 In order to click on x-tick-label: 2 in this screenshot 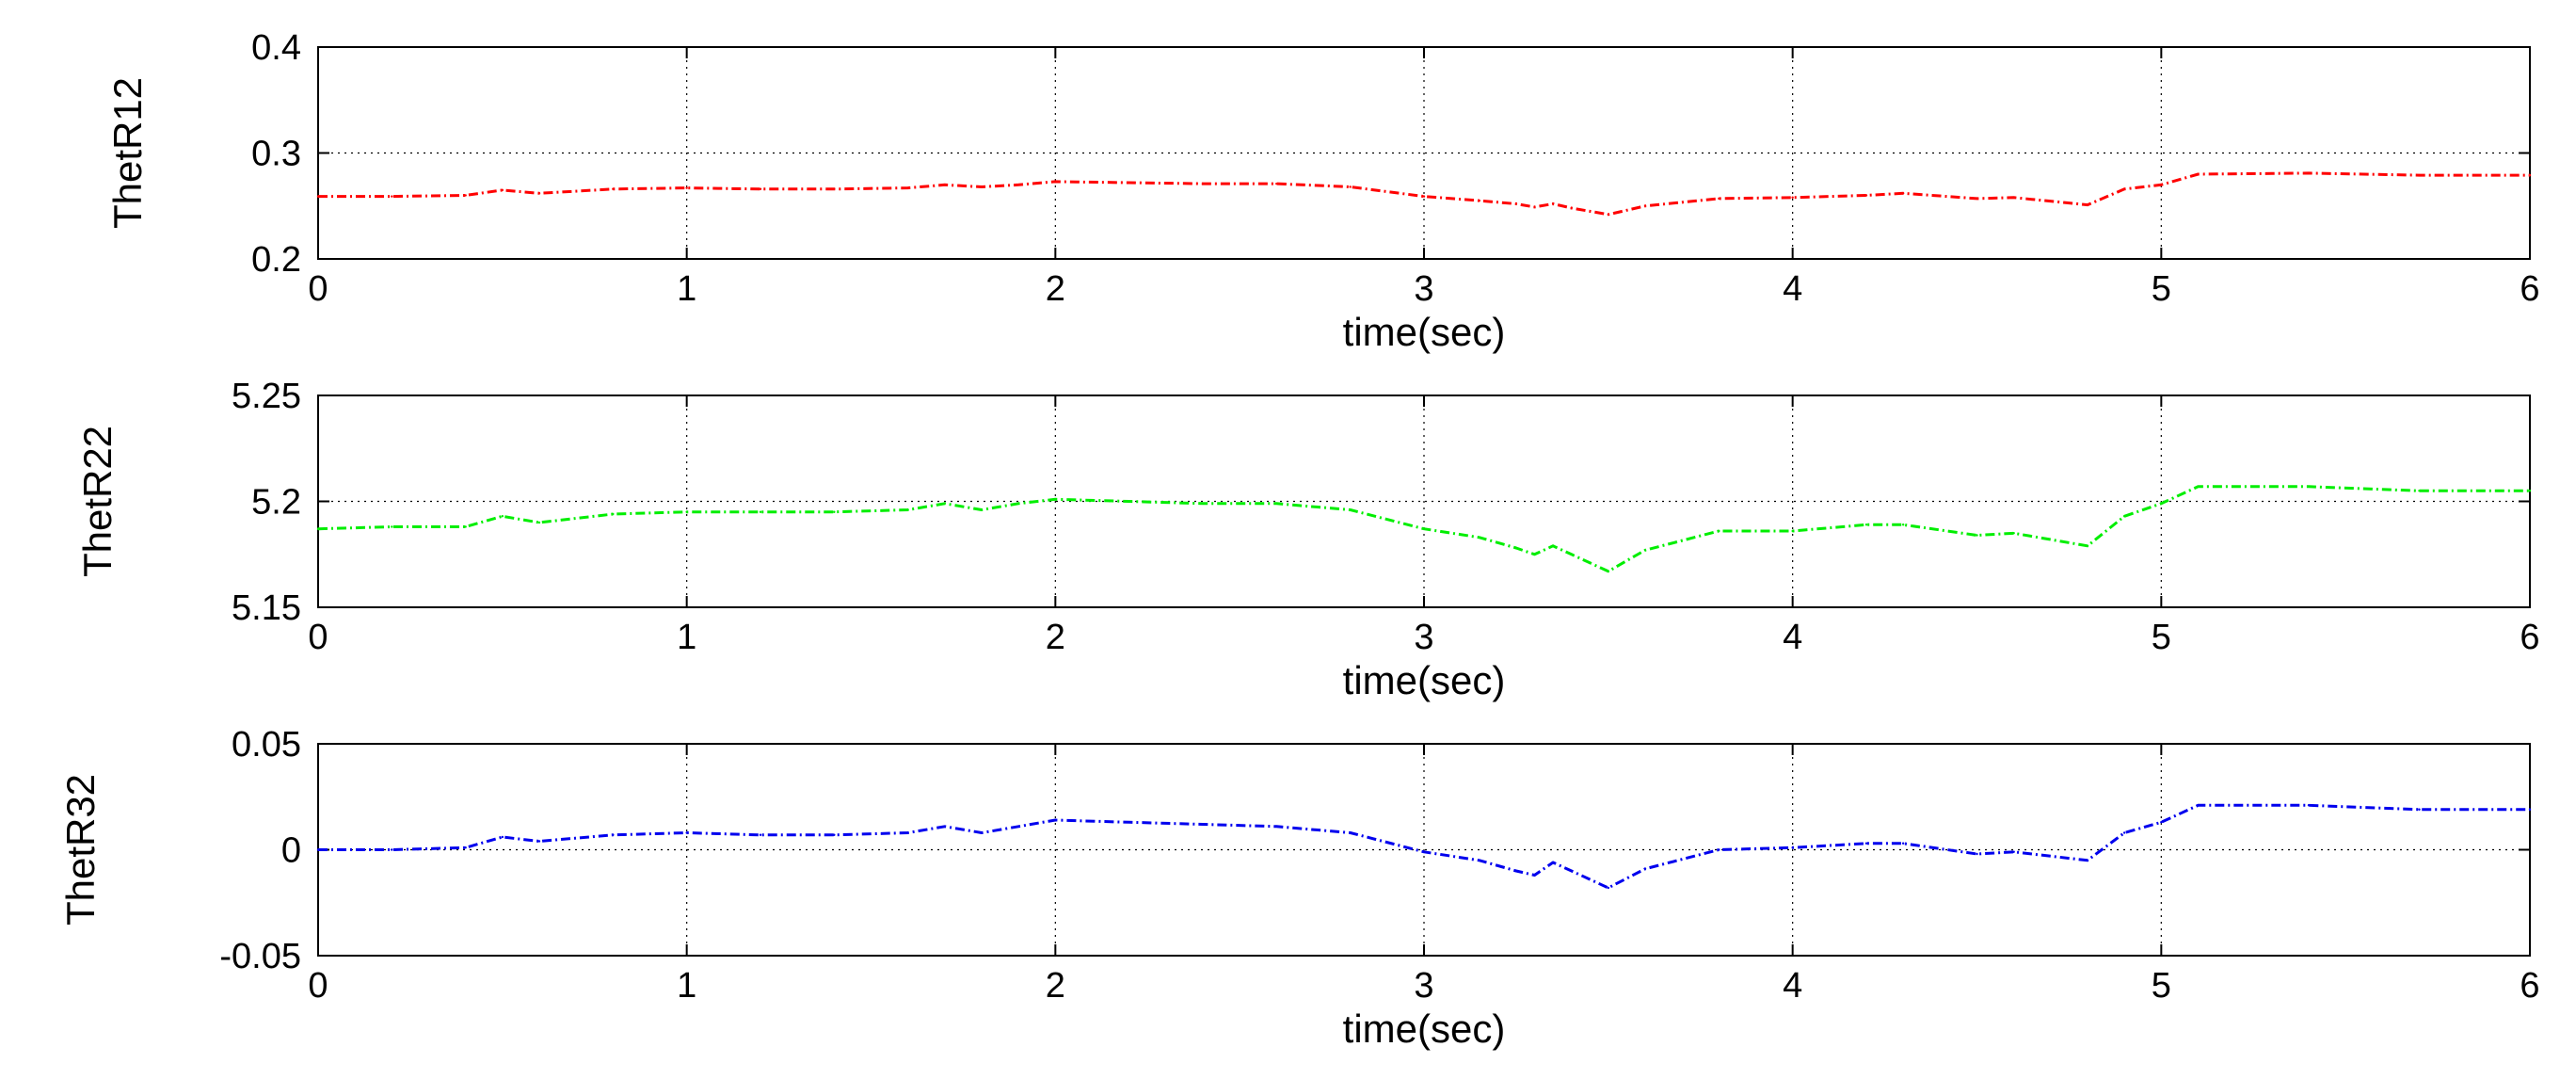, I will do `click(1055, 986)`.